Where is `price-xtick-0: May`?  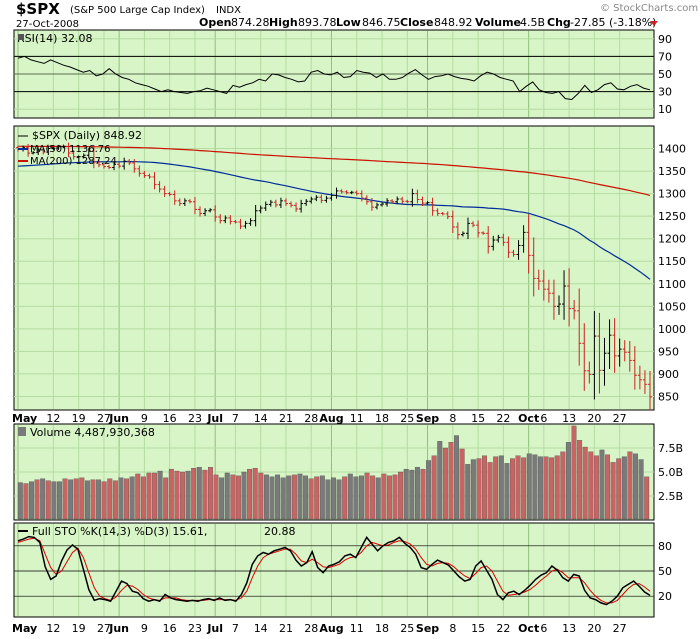
price-xtick-0: May is located at coordinates (24, 418).